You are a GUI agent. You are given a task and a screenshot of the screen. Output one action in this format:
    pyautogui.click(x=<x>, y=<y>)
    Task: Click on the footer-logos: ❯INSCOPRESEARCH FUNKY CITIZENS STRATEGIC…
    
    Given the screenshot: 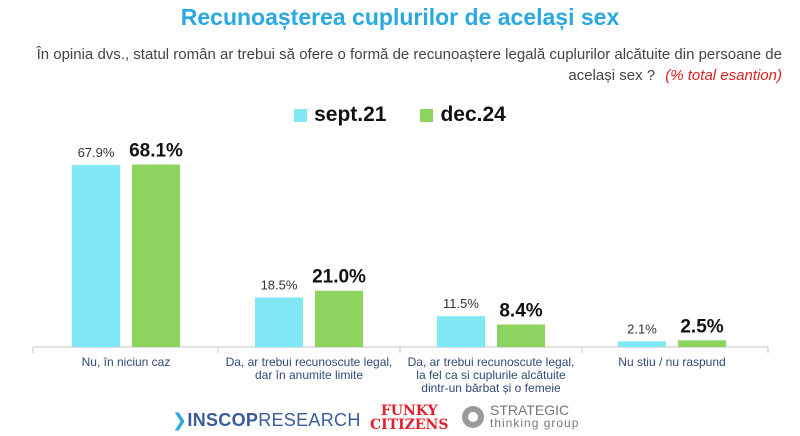 What is the action you would take?
    pyautogui.click(x=400, y=418)
    